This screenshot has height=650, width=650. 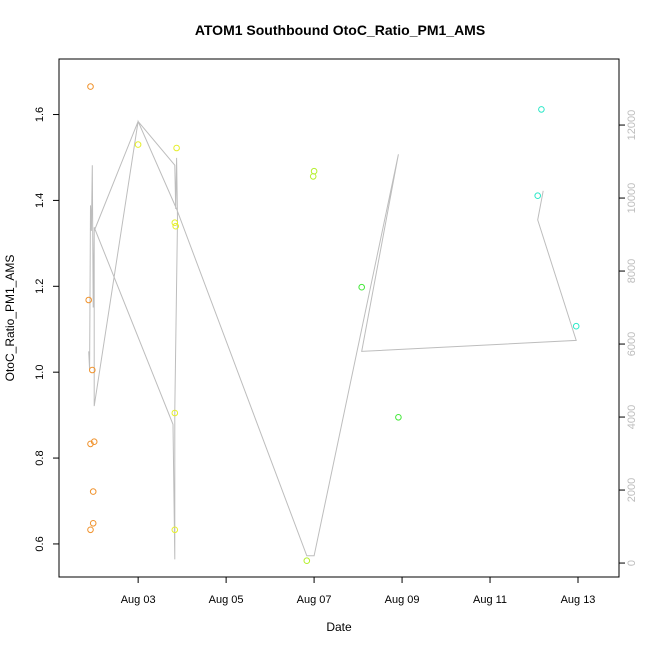 I want to click on y-axis-label: OtoC_Ratio_PM1_AMS, so click(x=10, y=318).